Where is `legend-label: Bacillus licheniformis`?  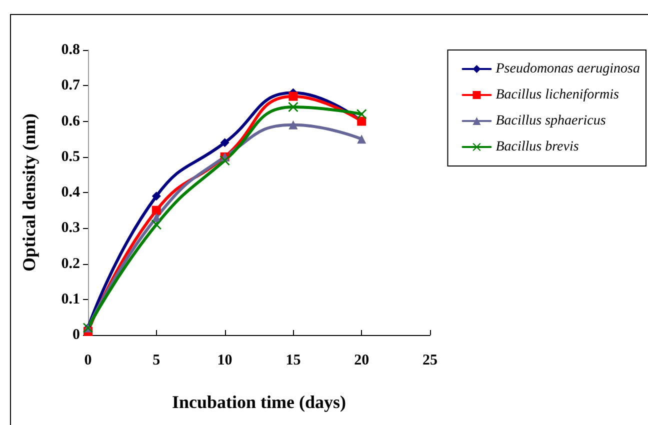 legend-label: Bacillus licheniformis is located at coordinates (558, 95).